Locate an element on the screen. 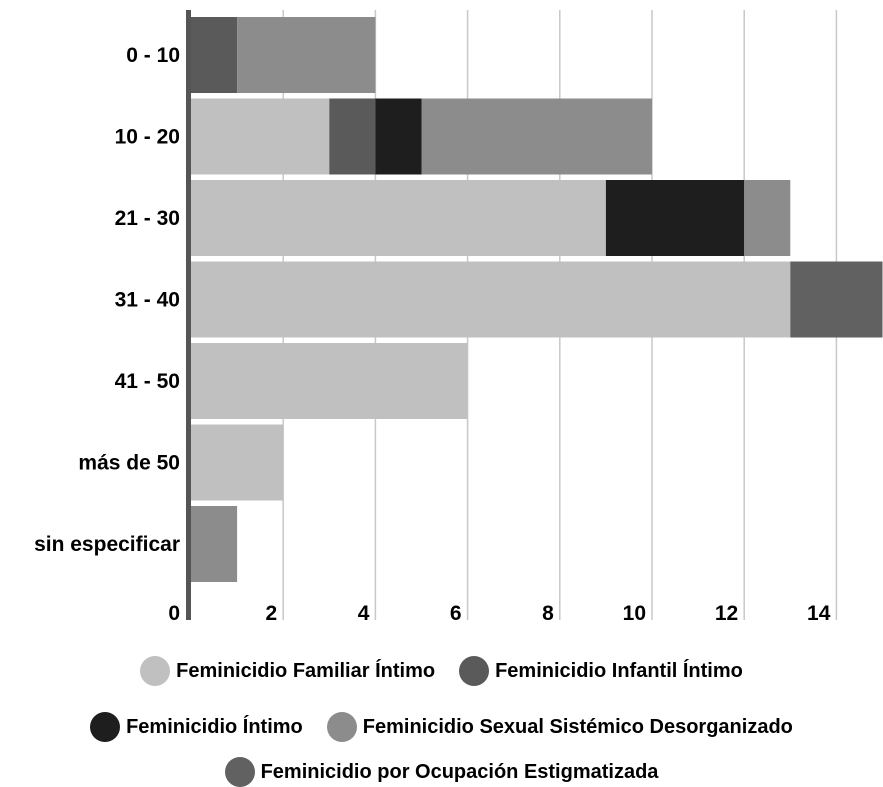 The image size is (883, 787). x-tick-label: 12 is located at coordinates (726, 613).